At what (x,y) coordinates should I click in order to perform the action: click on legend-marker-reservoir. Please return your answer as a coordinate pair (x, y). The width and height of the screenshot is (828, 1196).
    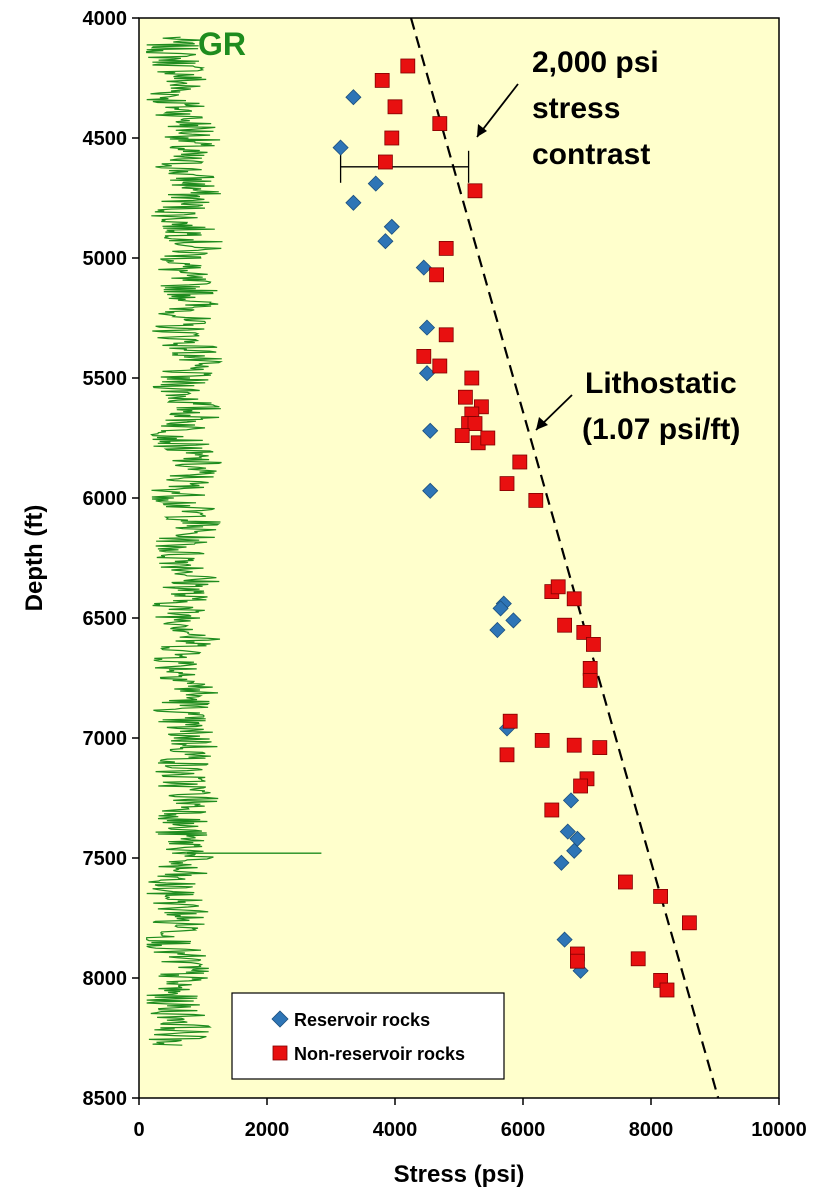
    Looking at the image, I should click on (280, 1019).